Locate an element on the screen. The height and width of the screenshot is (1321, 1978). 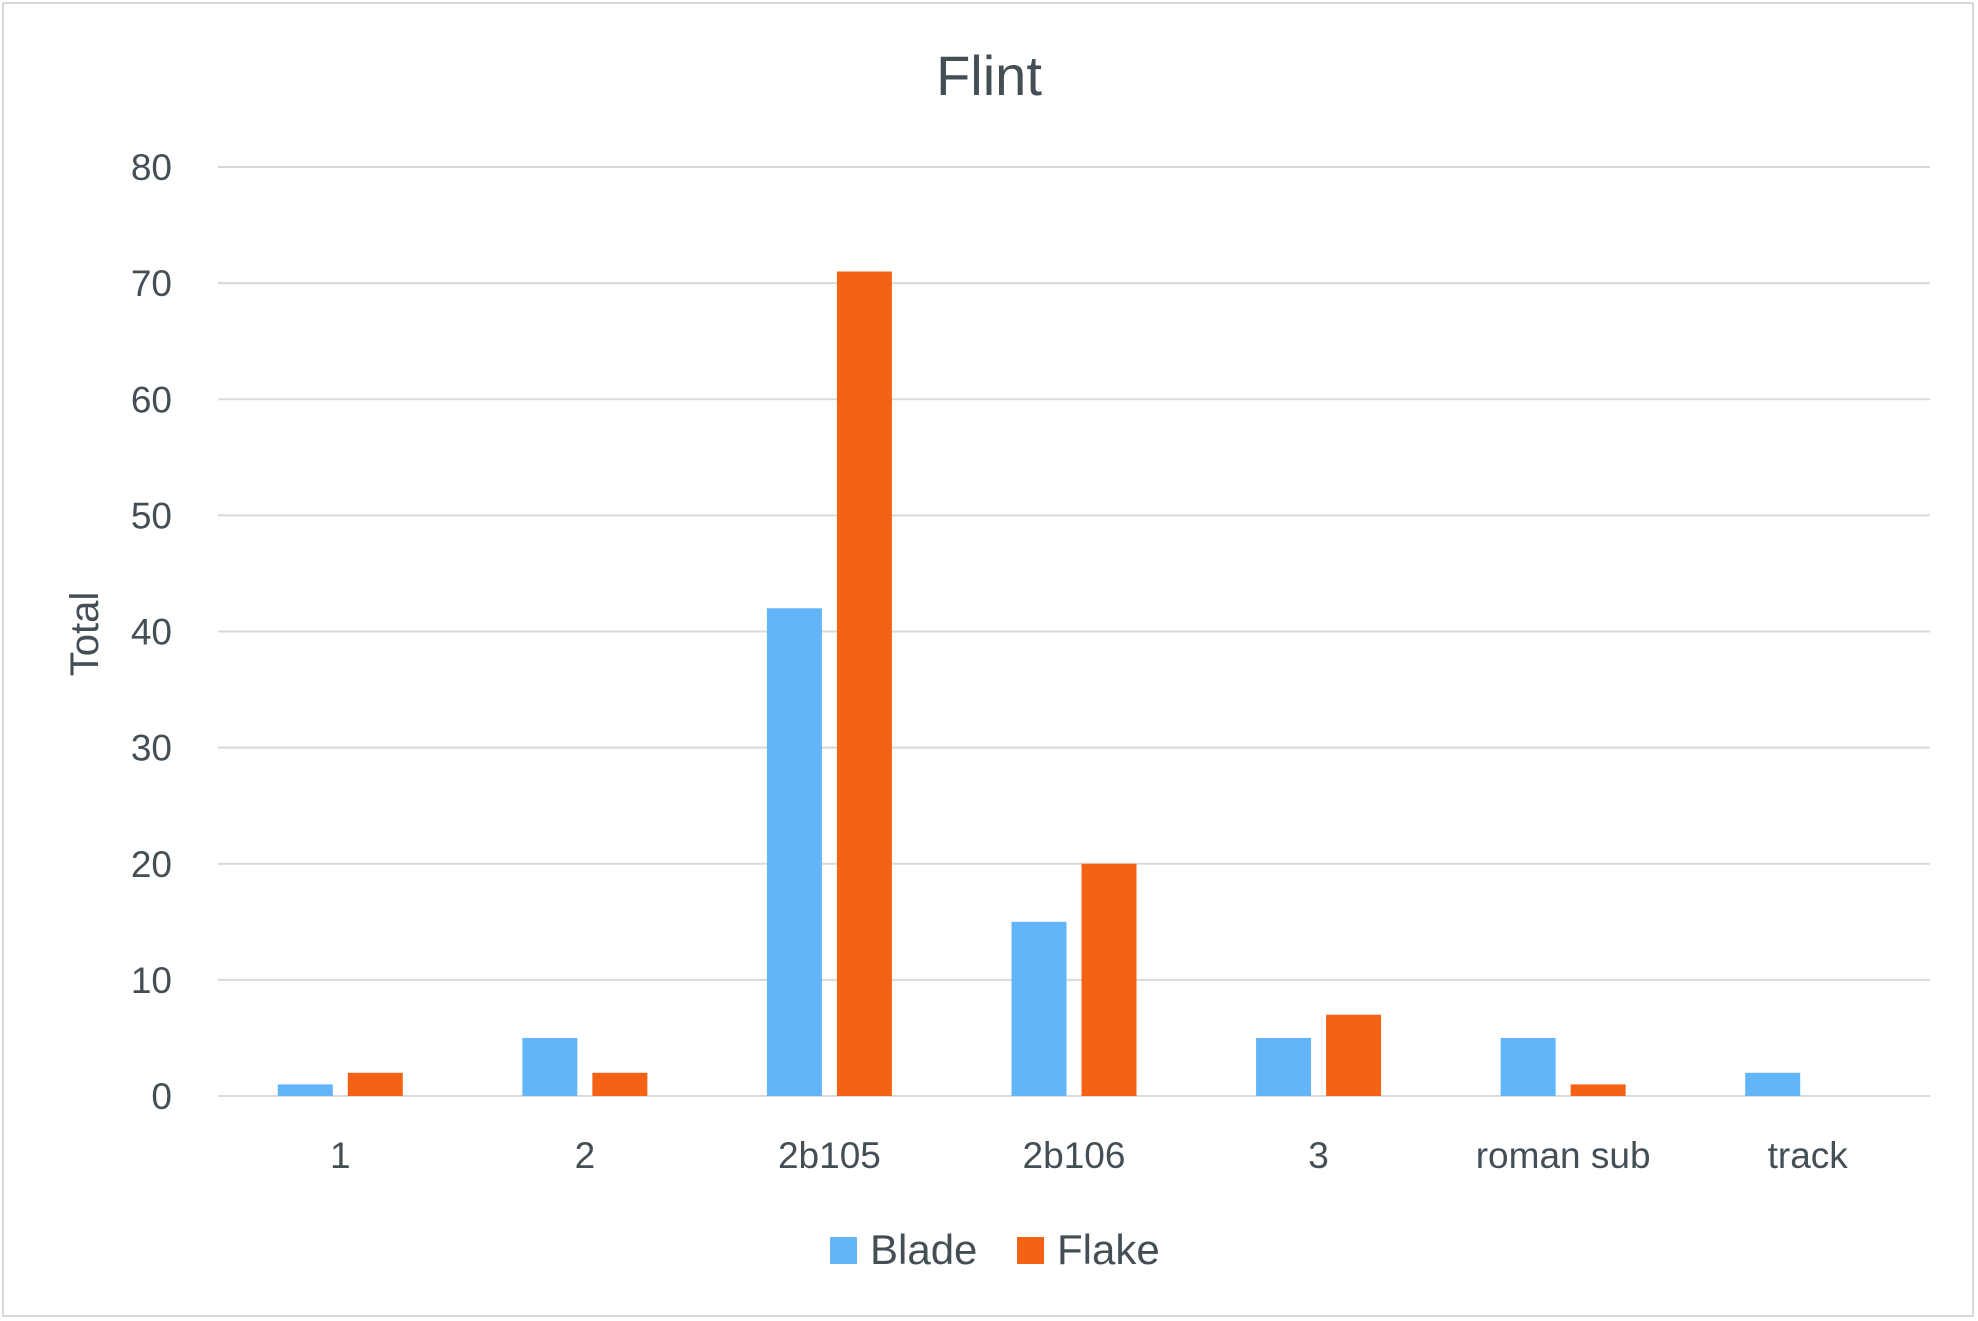
y-tick-label: 20 is located at coordinates (151, 864).